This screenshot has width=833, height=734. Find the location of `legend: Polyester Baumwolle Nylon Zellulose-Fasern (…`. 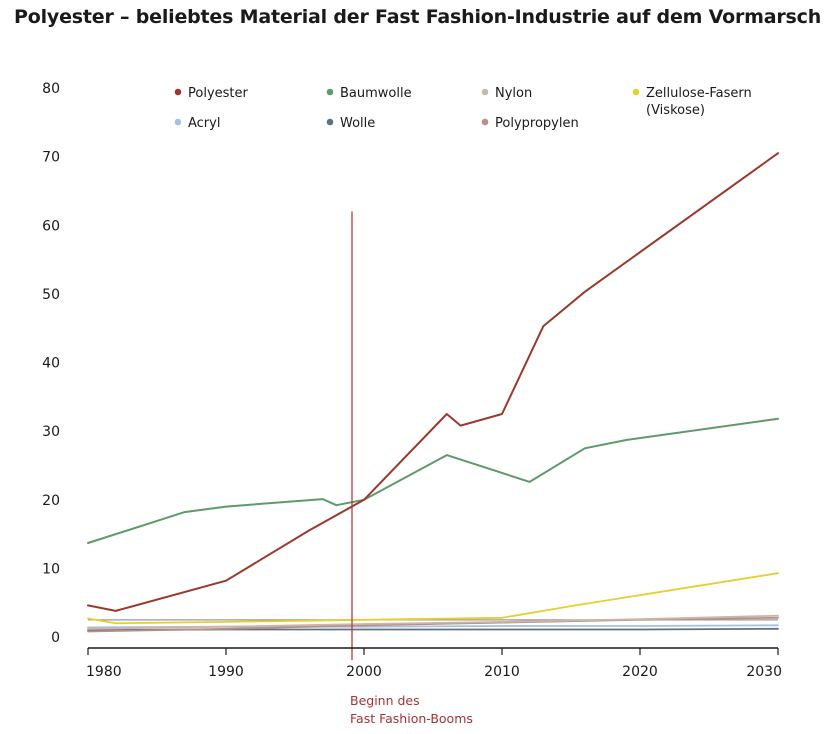

legend: Polyester Baumwolle Nylon Zellulose-Fasern (… is located at coordinates (463, 108).